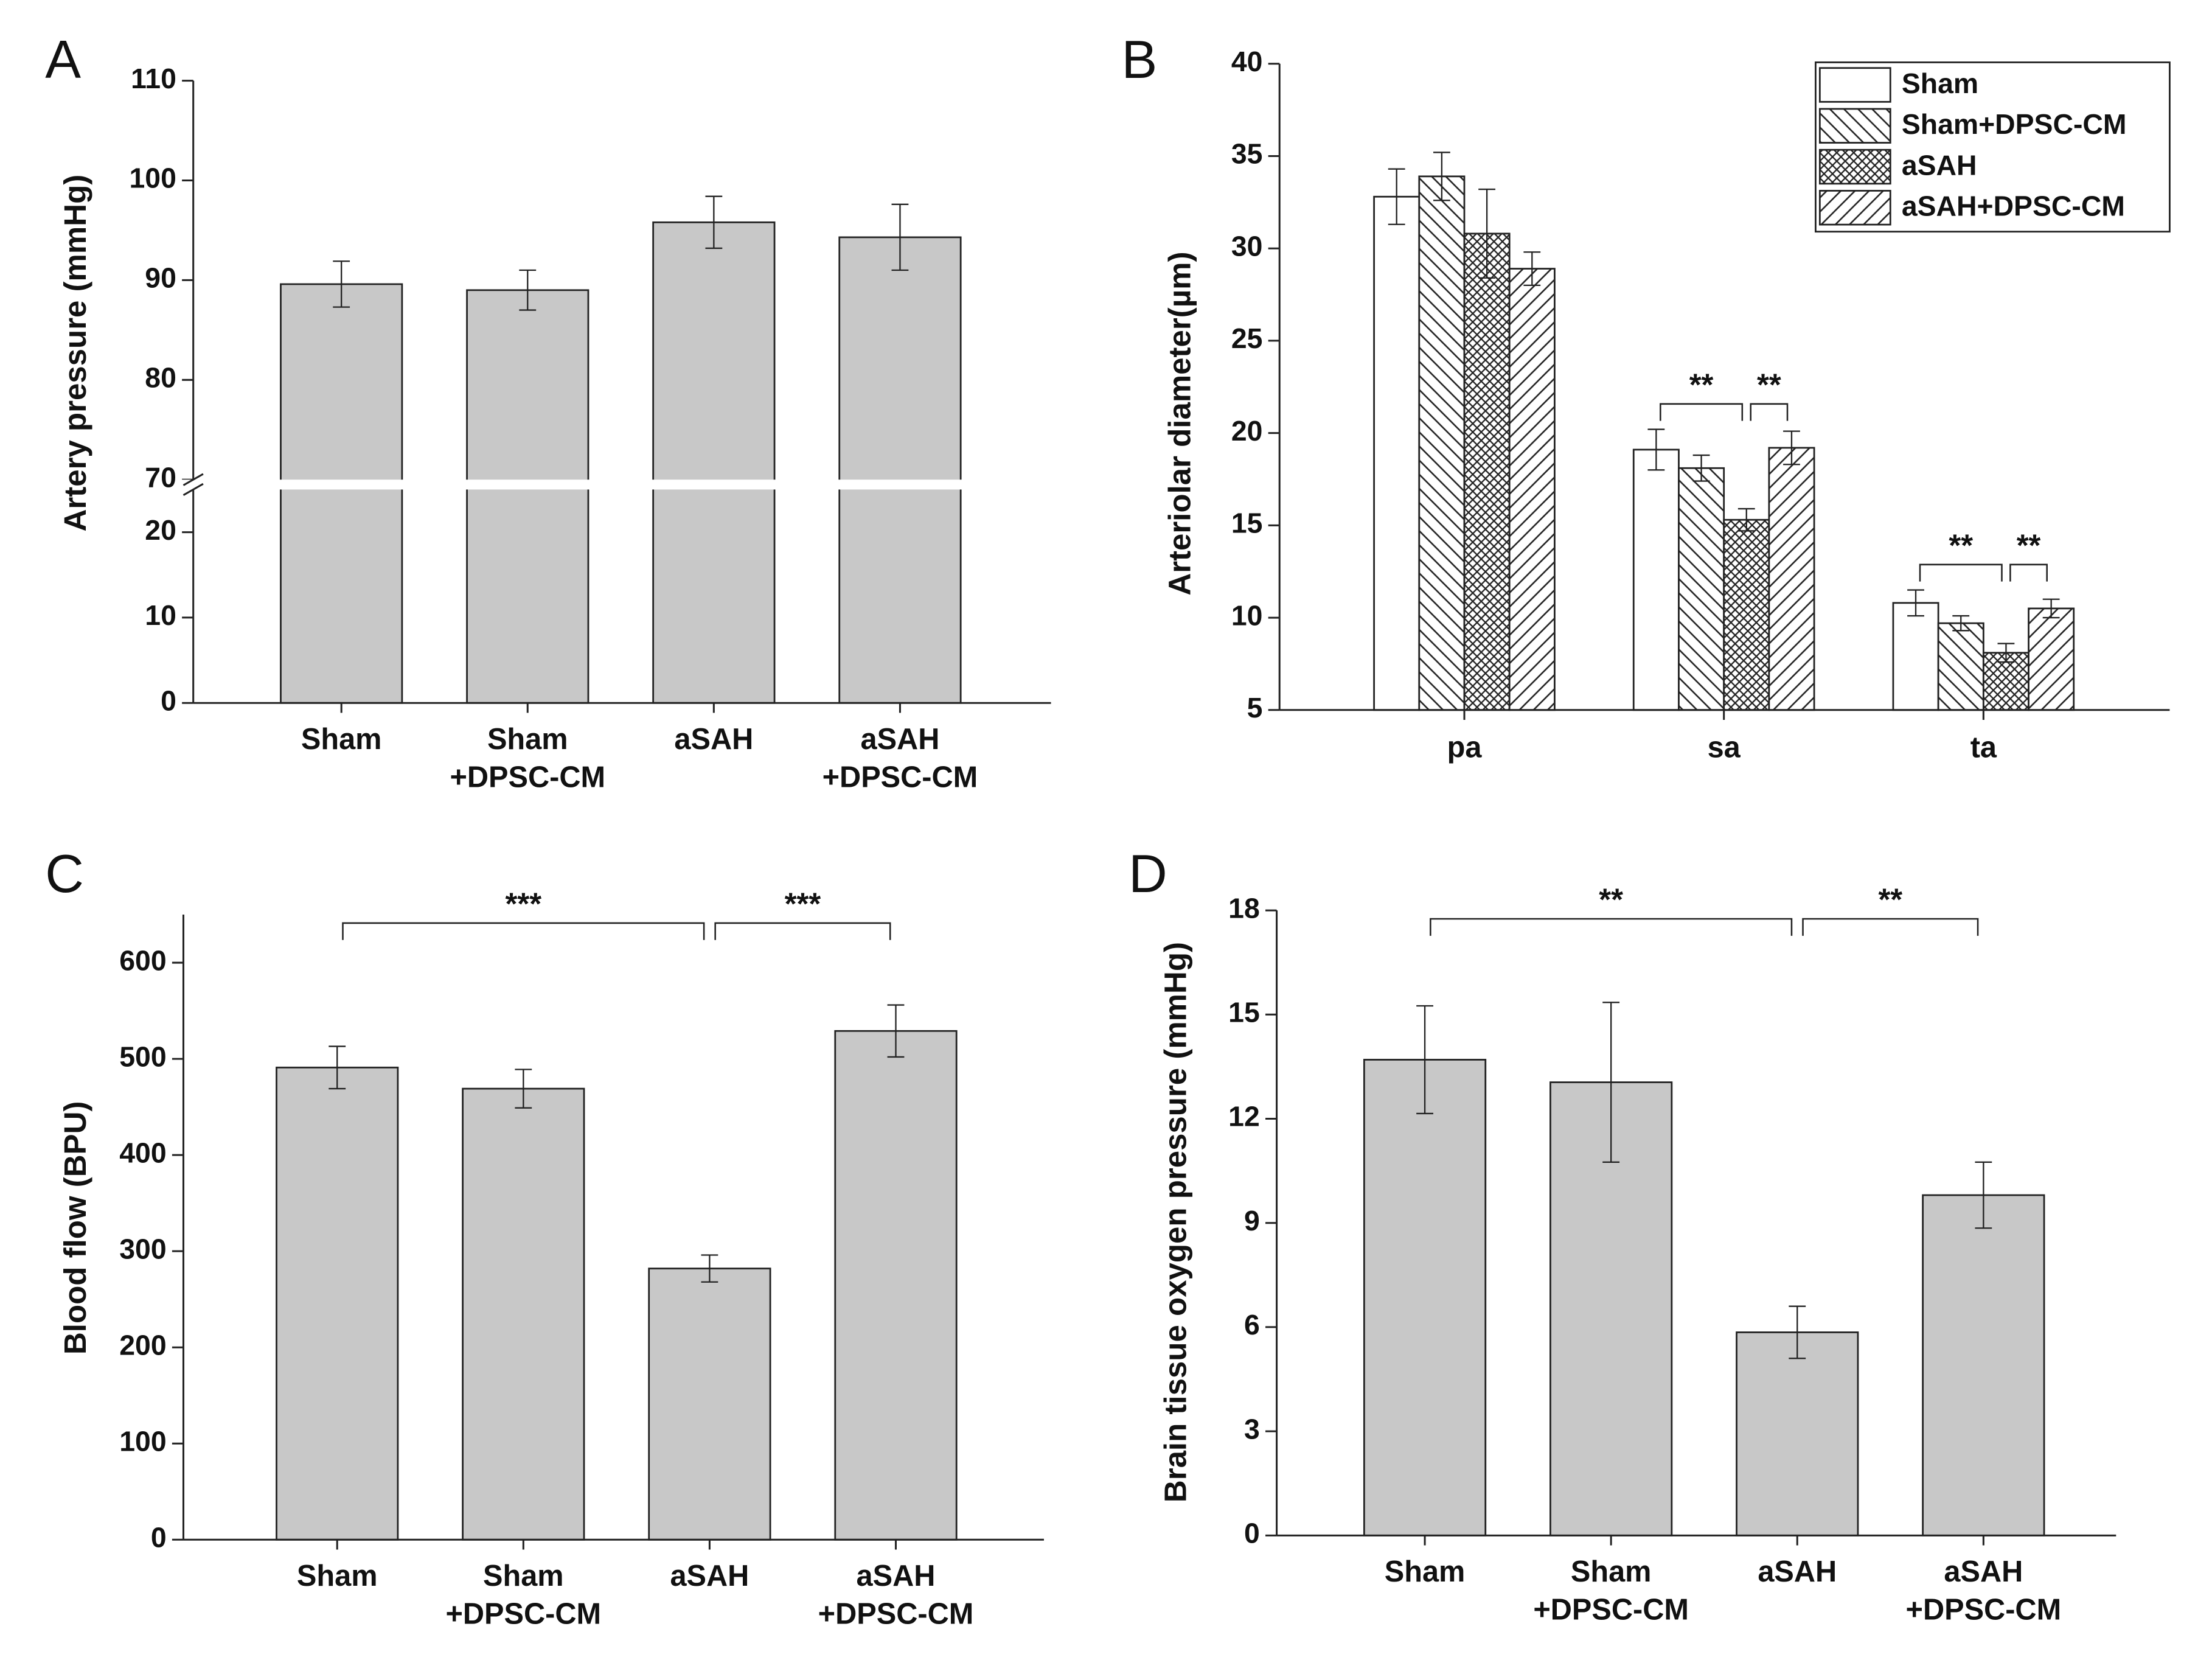  What do you see at coordinates (1724, 747) in the screenshot?
I see `x-tick-label: sa` at bounding box center [1724, 747].